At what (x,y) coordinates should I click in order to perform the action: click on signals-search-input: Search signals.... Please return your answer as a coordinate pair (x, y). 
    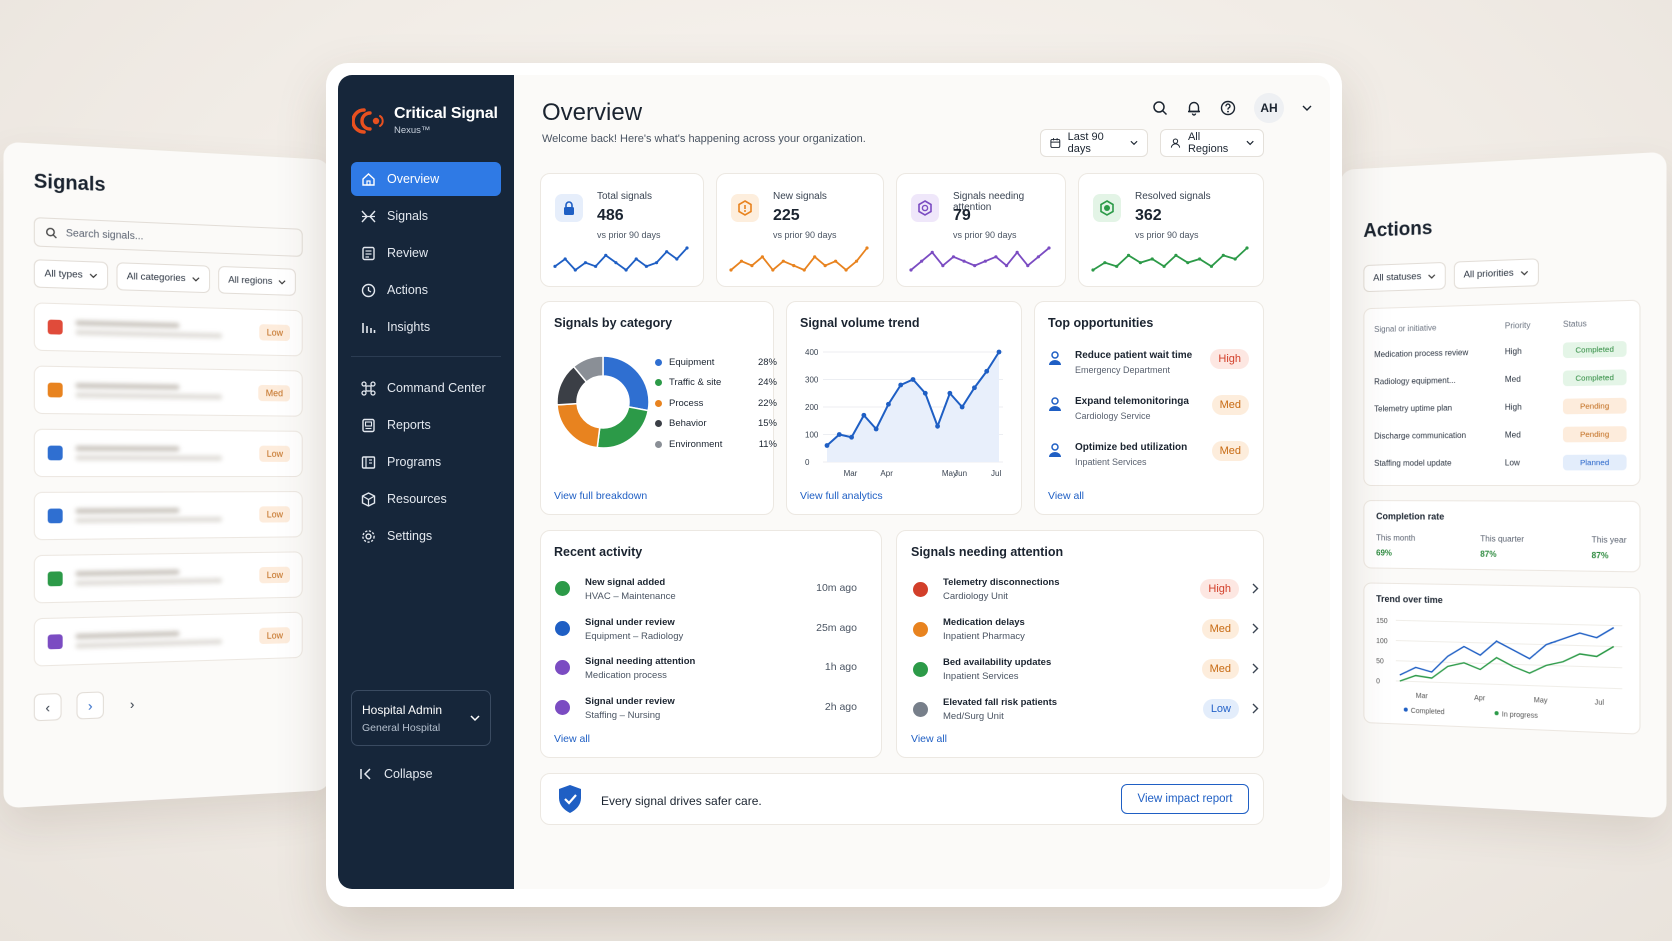
    Looking at the image, I should click on (168, 237).